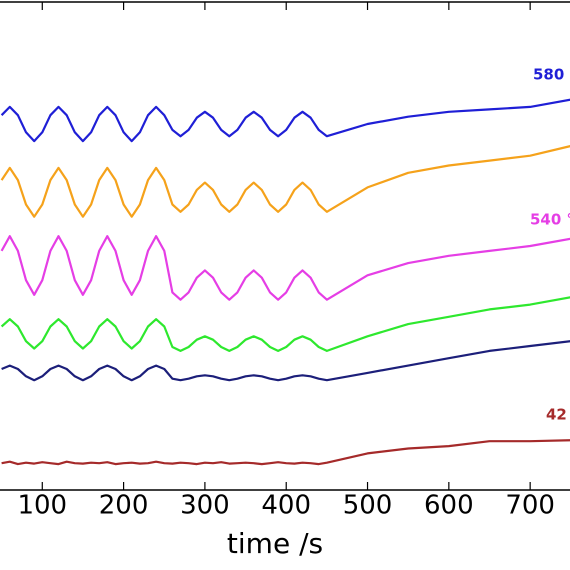  What do you see at coordinates (550, 220) in the screenshot?
I see `series-label: 540 °` at bounding box center [550, 220].